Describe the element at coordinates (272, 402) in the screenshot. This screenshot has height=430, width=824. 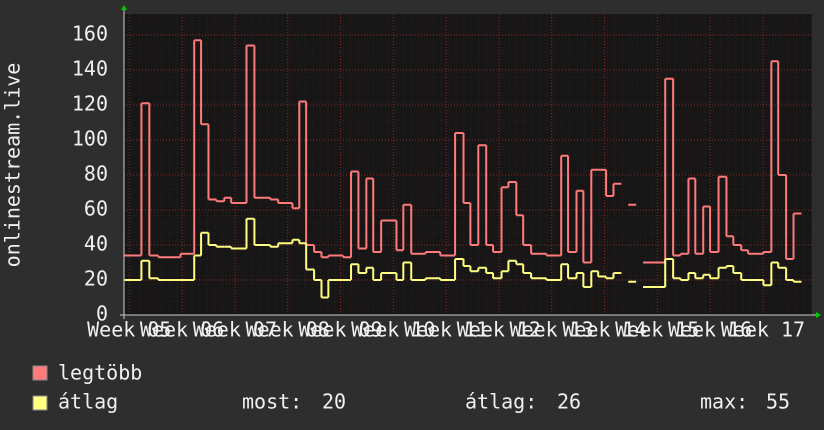
I see `stat-label: most:` at that location.